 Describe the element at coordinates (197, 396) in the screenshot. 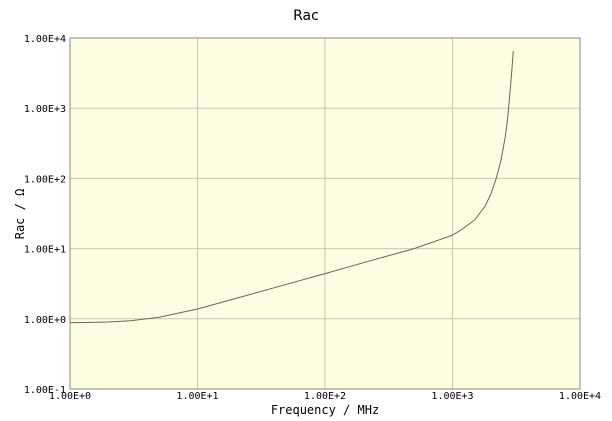

I see `x-tick-label: 1.00E+1` at that location.